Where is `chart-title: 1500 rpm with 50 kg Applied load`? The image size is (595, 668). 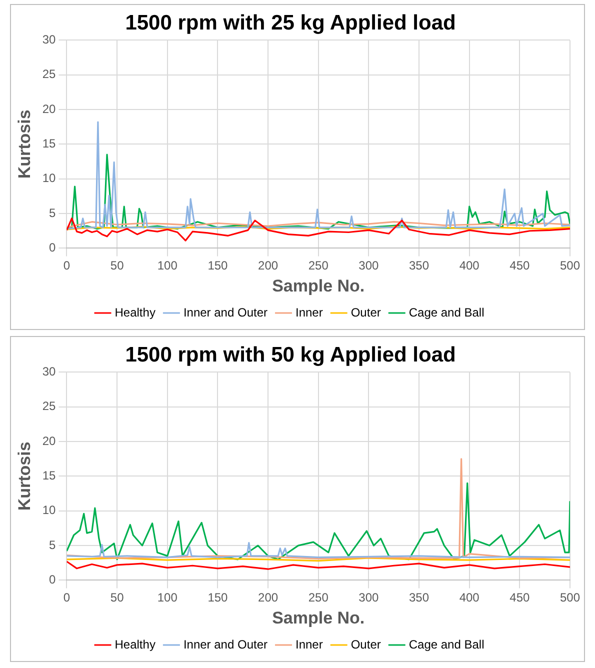
chart-title: 1500 rpm with 50 kg Applied load is located at coordinates (290, 354).